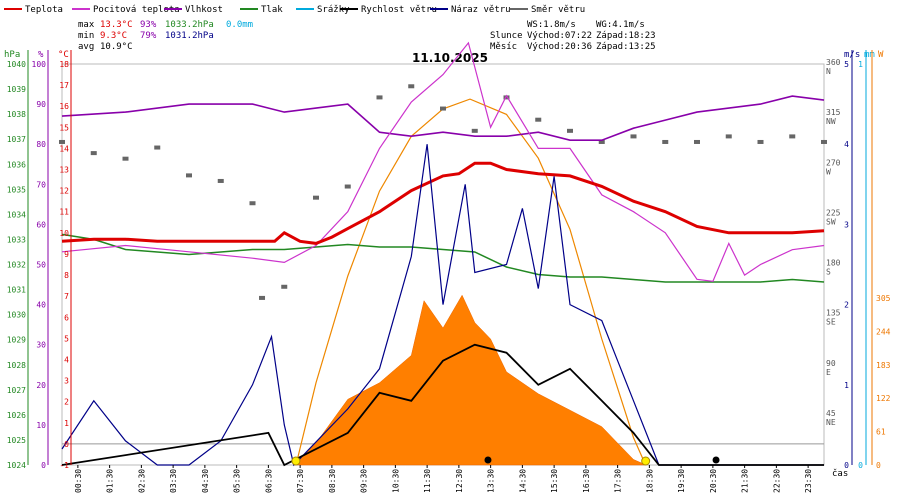 Image resolution: width=900 pixels, height=500 pixels. What do you see at coordinates (86, 47) in the screenshot?
I see `stats-avg-label: avg` at bounding box center [86, 47].